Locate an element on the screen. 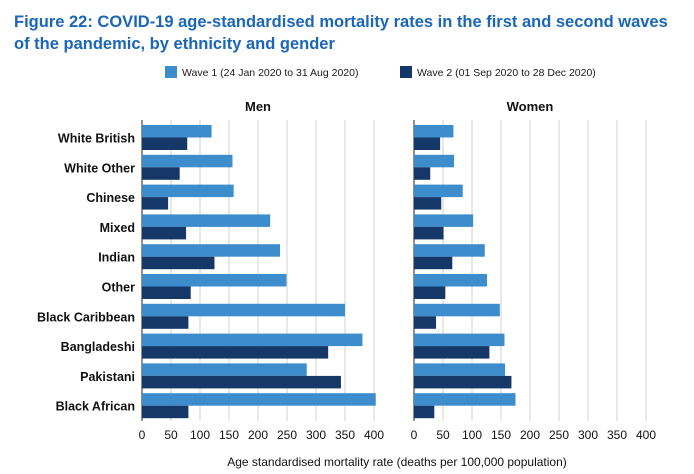  bar-women-wave-1-black-caribbean is located at coordinates (457, 310).